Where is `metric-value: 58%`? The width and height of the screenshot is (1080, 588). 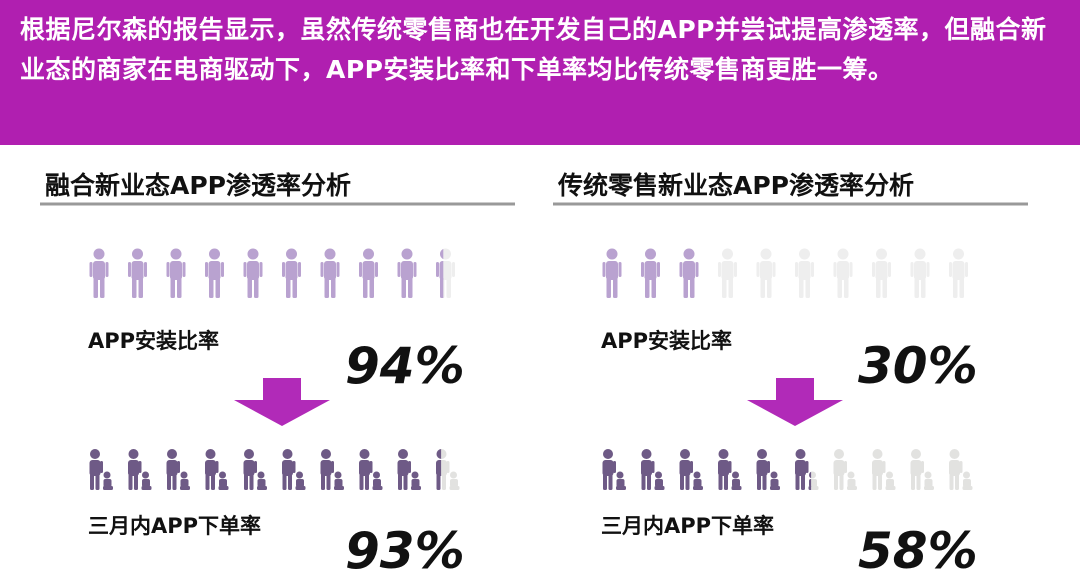
metric-value: 58% is located at coordinates (918, 551).